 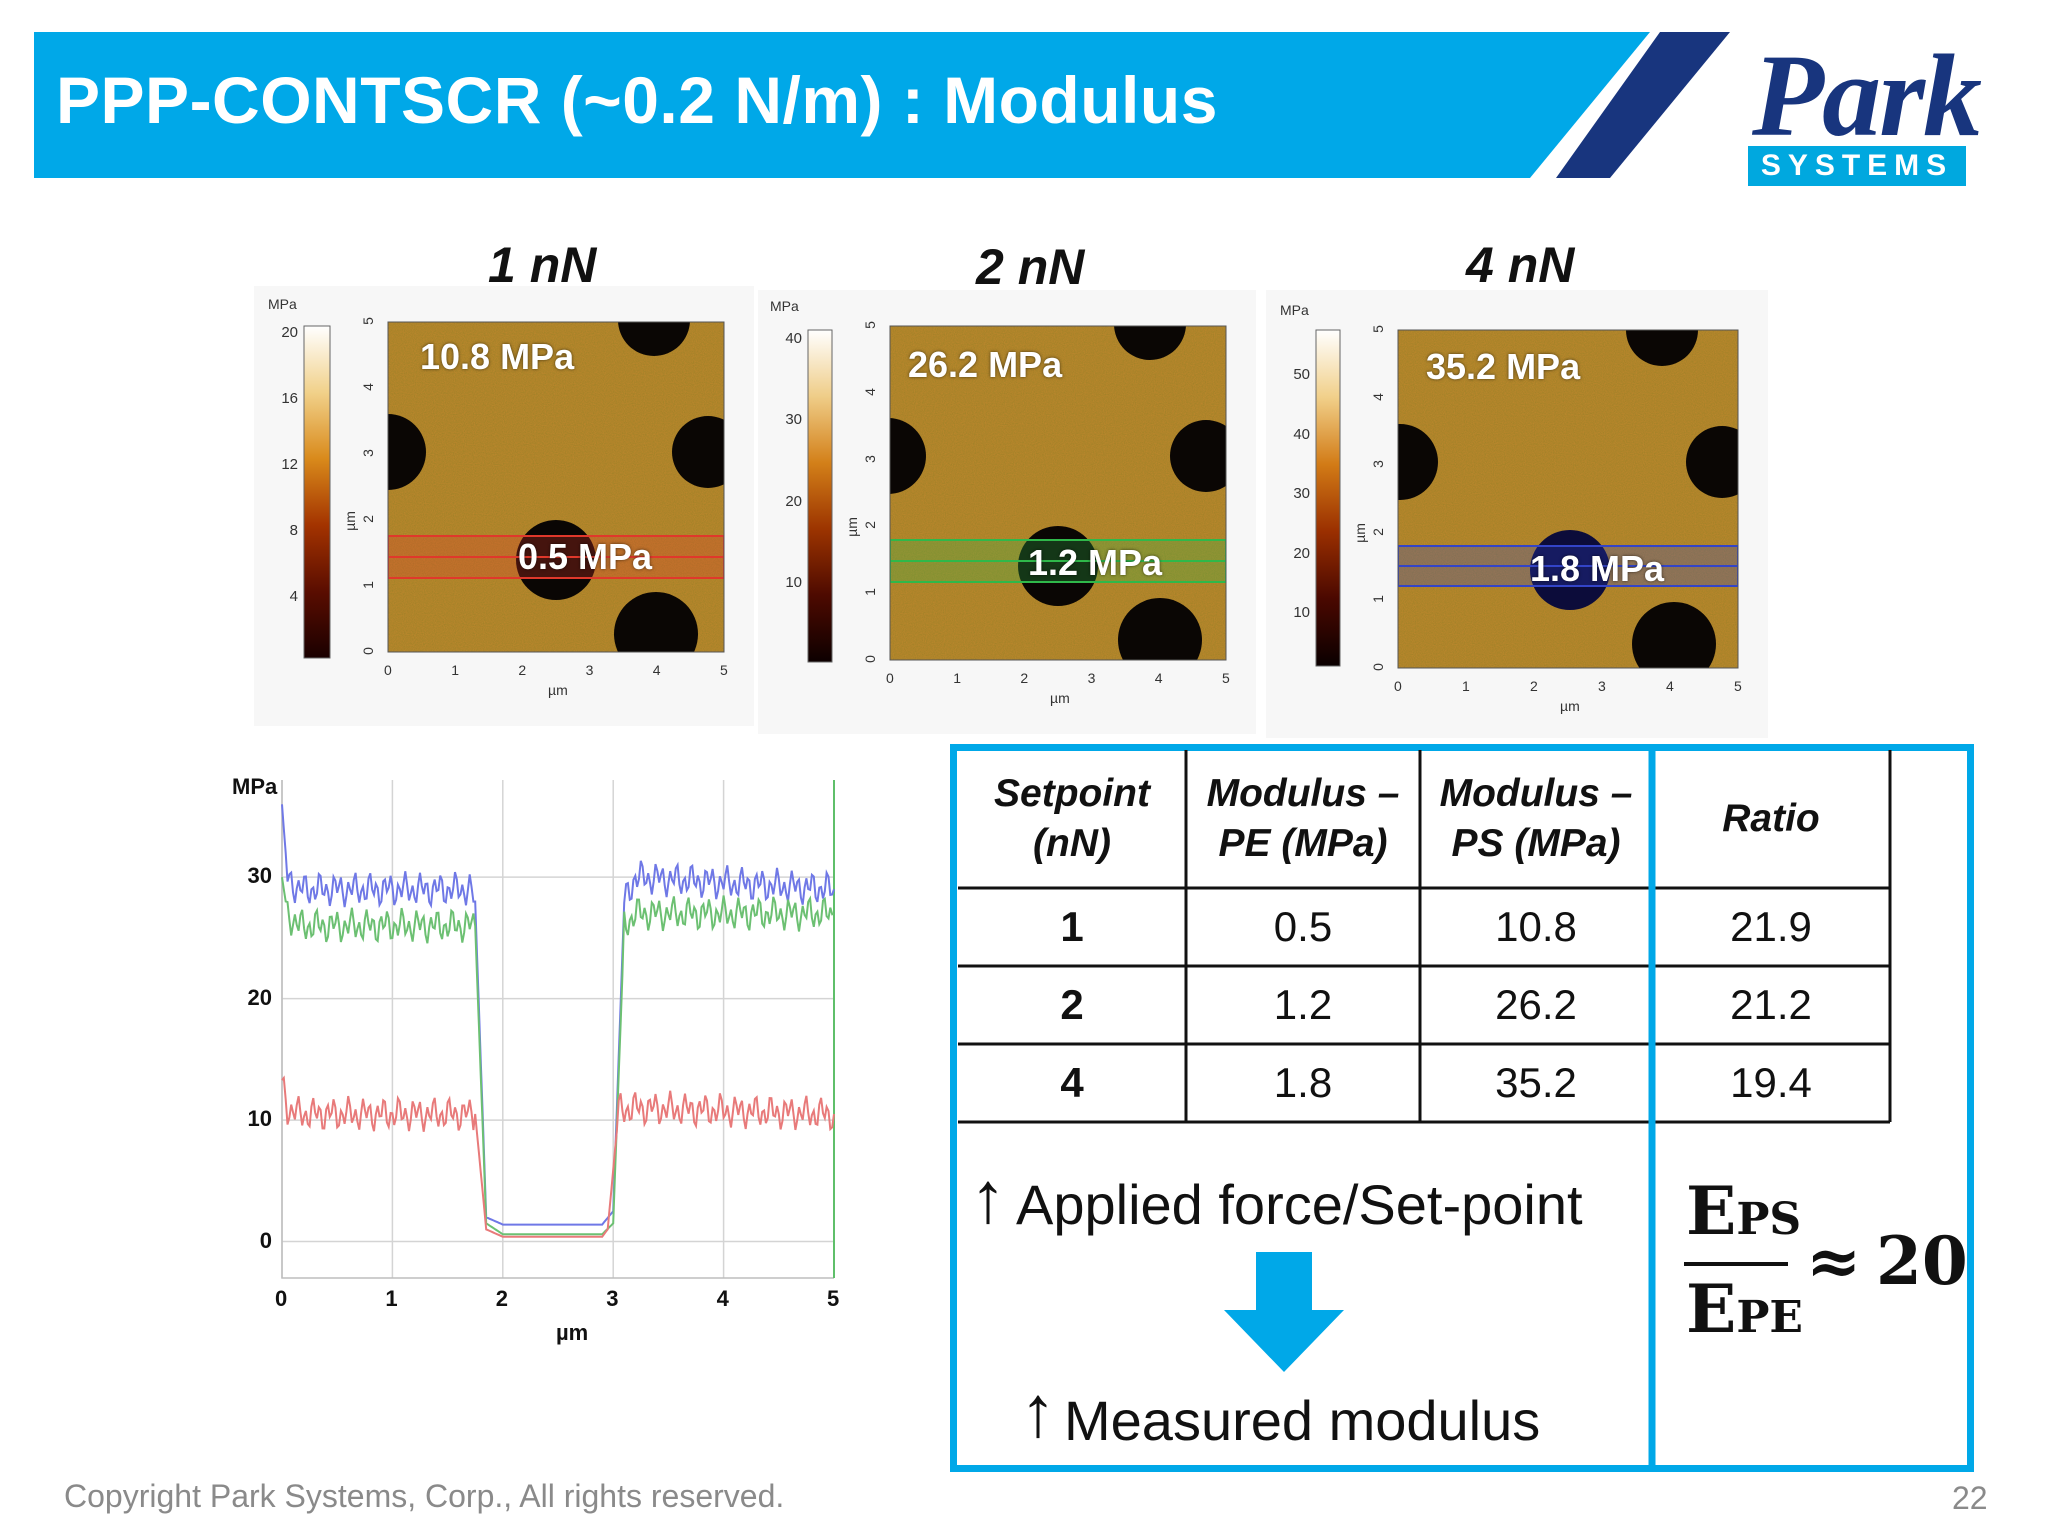 What do you see at coordinates (1771, 926) in the screenshot?
I see `table-cell: 21.9` at bounding box center [1771, 926].